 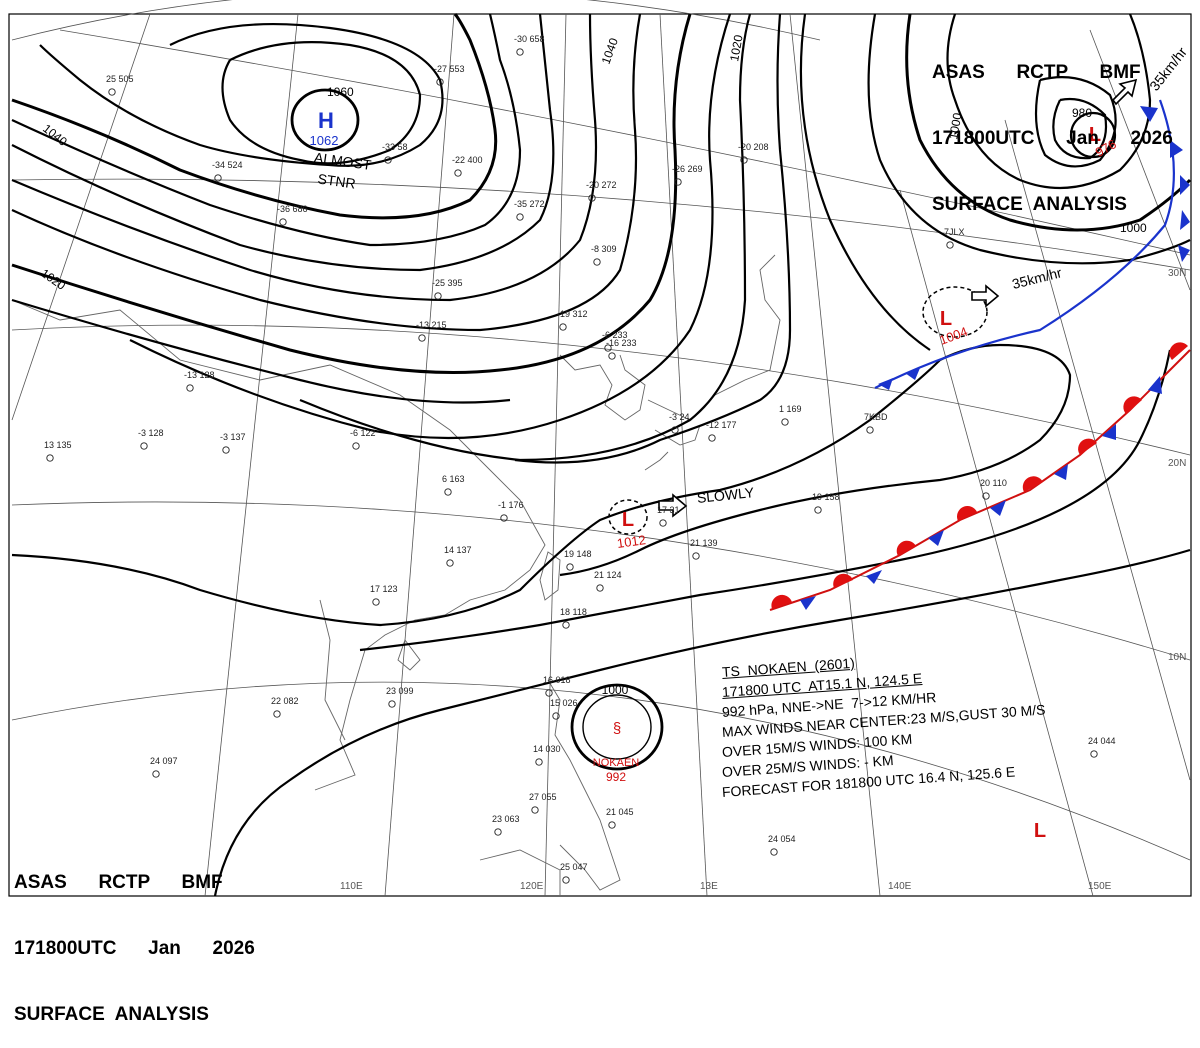 What do you see at coordinates (993, 483) in the screenshot?
I see `station-value: 20 110` at bounding box center [993, 483].